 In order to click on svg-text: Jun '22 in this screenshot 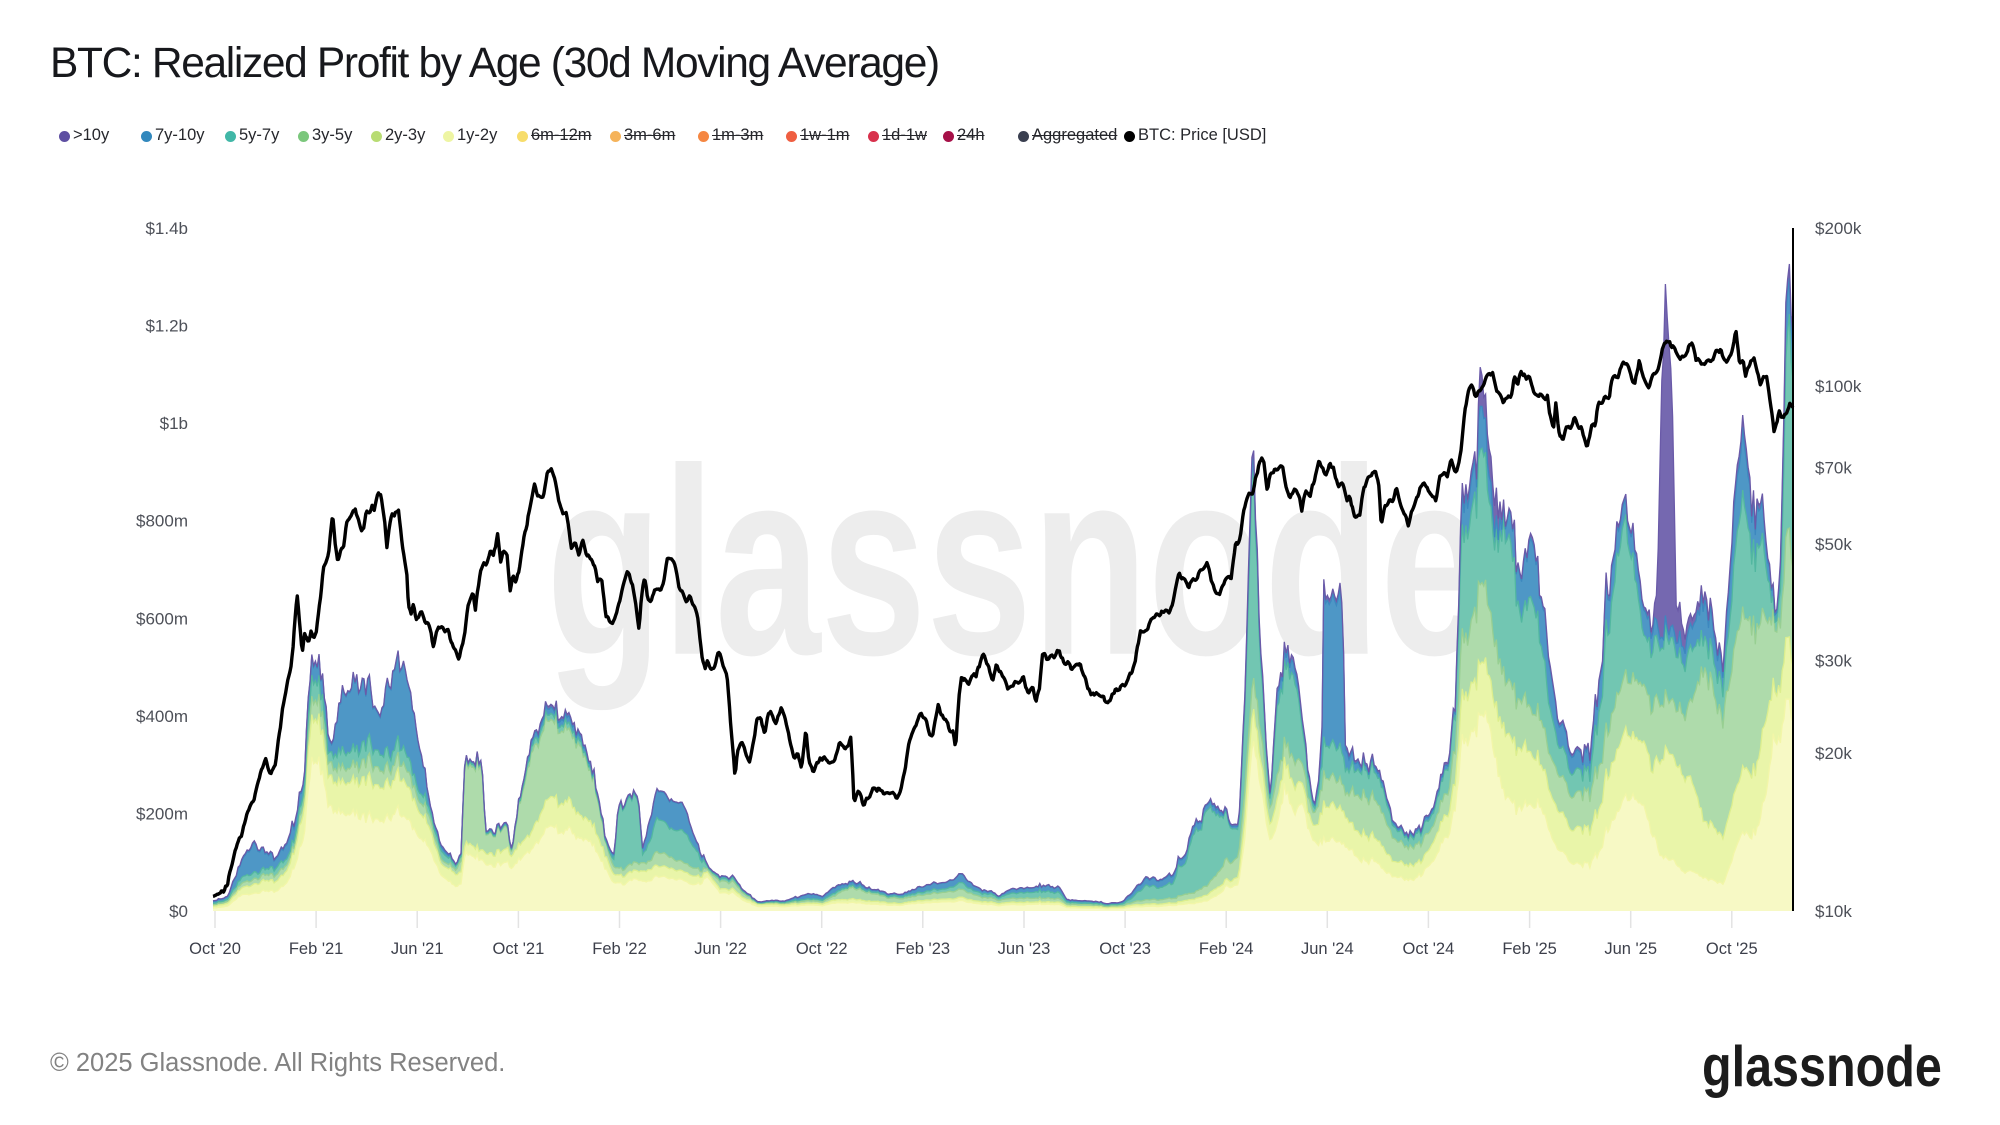, I will do `click(720, 949)`.